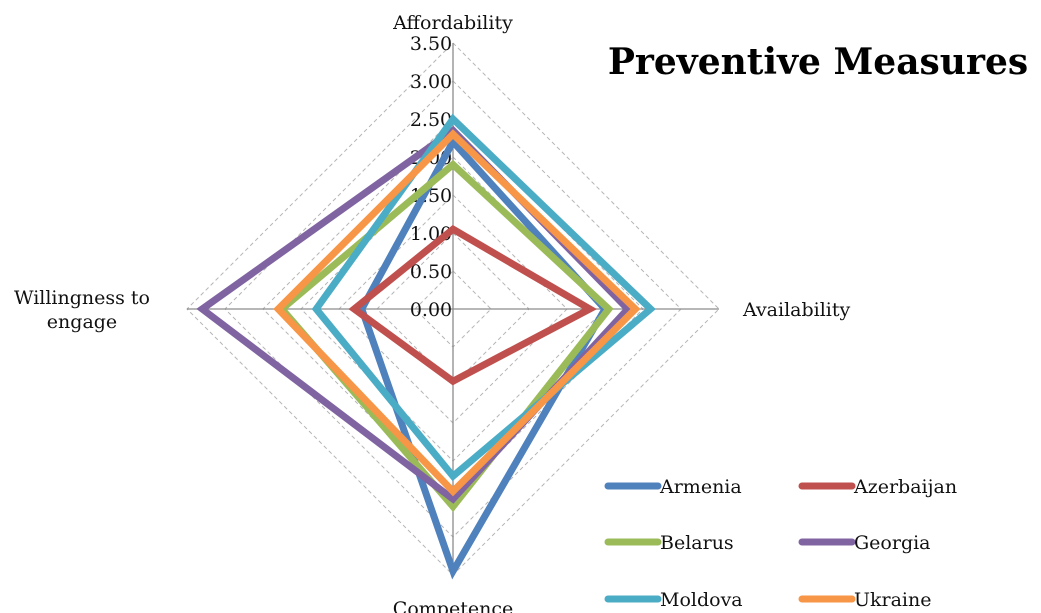 This screenshot has width=1041, height=613. I want to click on axis-label: Affordability, so click(452, 23).